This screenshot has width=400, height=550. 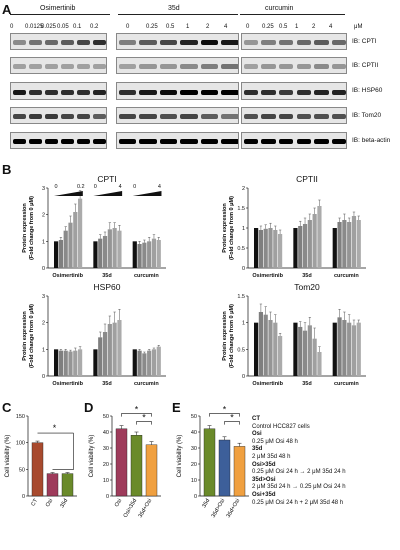 What do you see at coordinates (264, 479) in the screenshot?
I see `legend-key: 35d>Osi` at bounding box center [264, 479].